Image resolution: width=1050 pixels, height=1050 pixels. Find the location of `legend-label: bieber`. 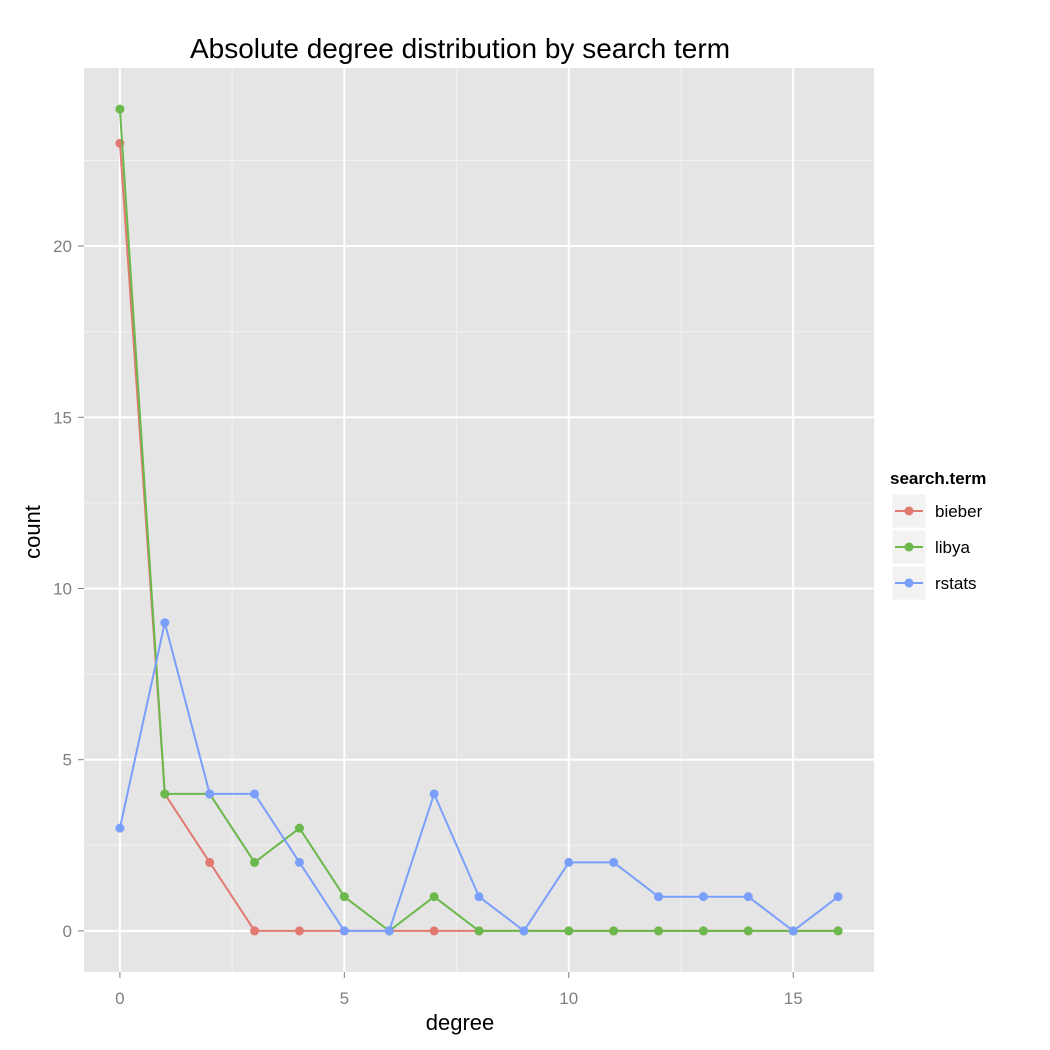

legend-label: bieber is located at coordinates (959, 511).